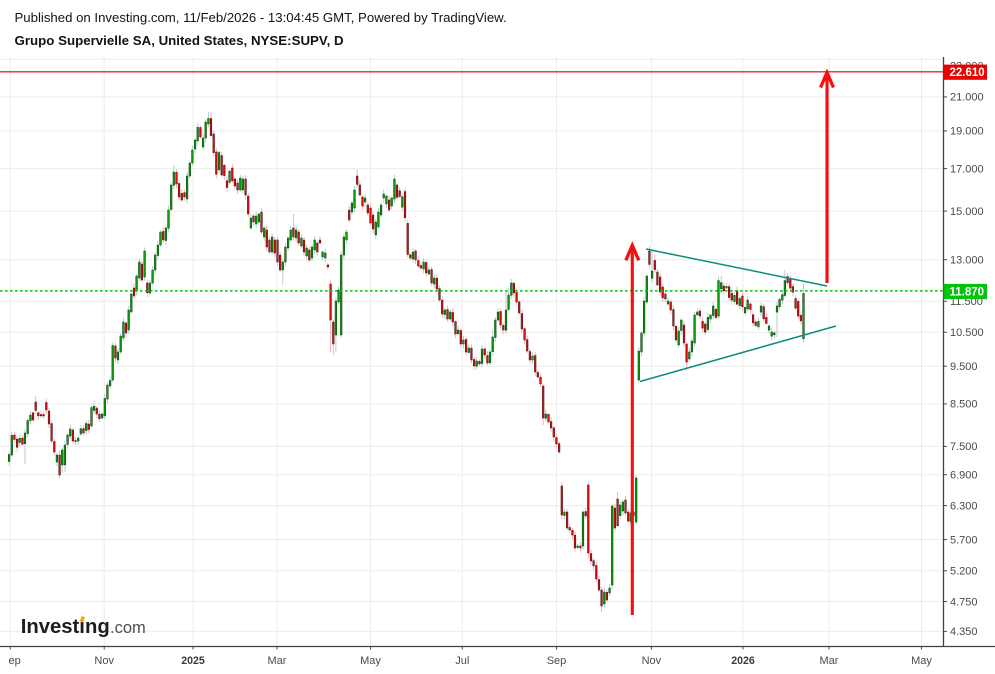 The image size is (995, 674). What do you see at coordinates (964, 632) in the screenshot?
I see `svg-text: 4.350` at bounding box center [964, 632].